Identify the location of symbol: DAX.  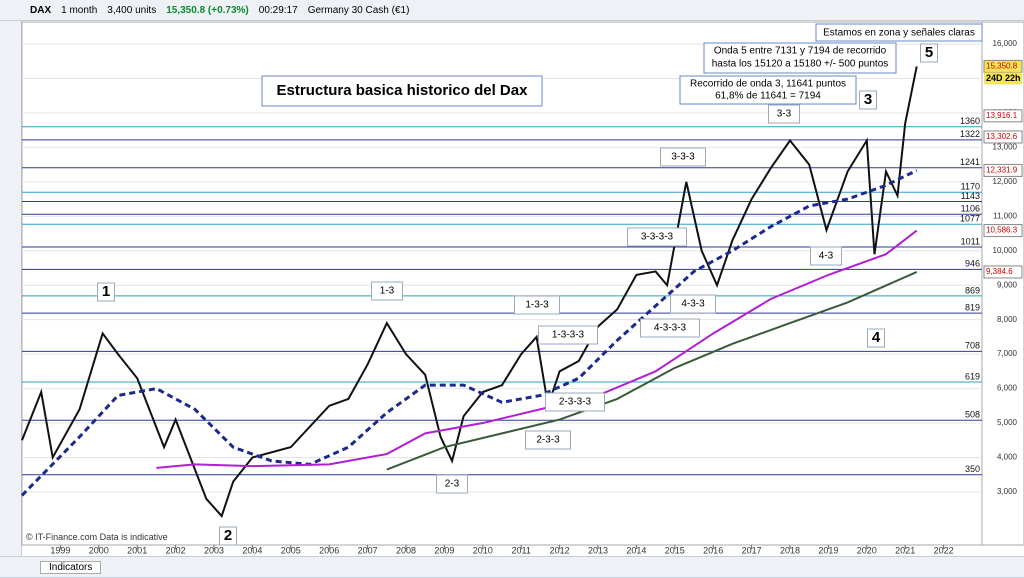
(41, 10).